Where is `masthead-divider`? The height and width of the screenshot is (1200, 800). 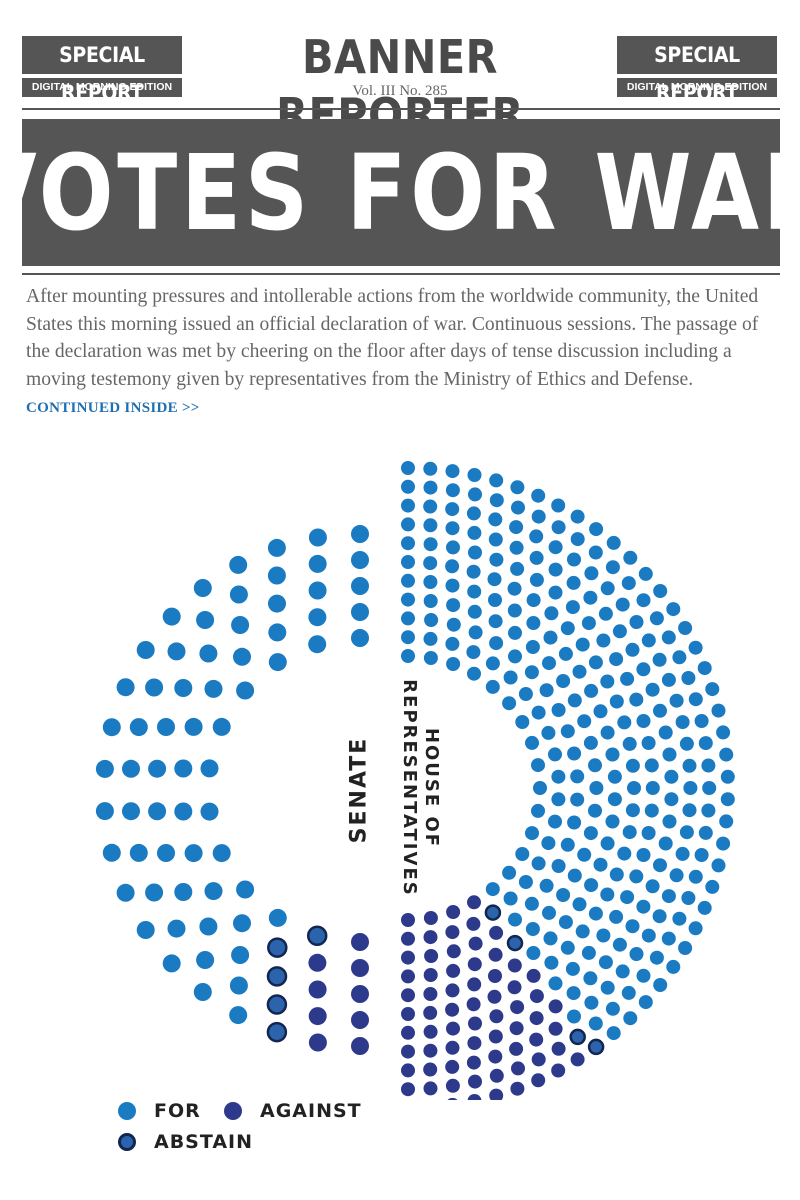
masthead-divider is located at coordinates (401, 109).